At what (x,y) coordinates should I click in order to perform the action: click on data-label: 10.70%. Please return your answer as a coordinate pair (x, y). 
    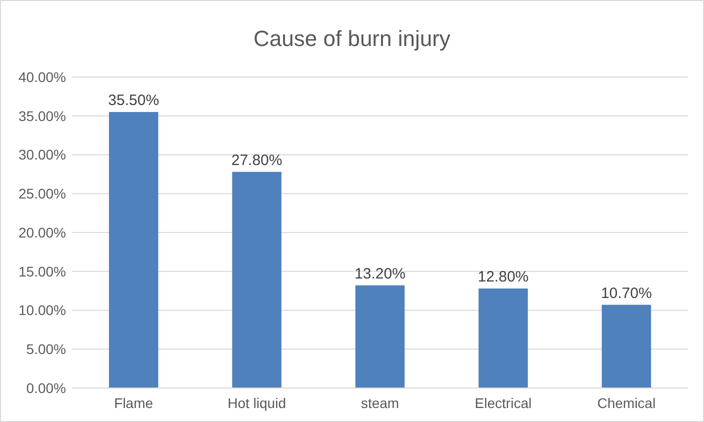
    Looking at the image, I should click on (626, 293).